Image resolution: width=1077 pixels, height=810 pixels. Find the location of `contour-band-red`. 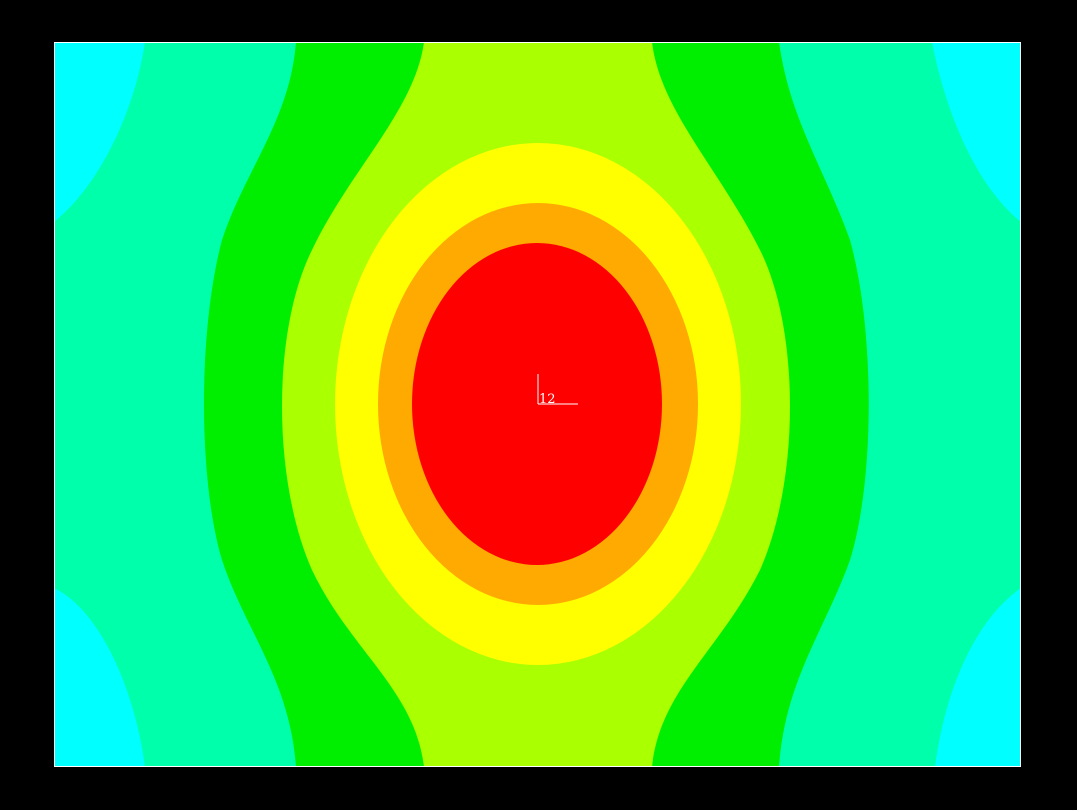

contour-band-red is located at coordinates (537, 404).